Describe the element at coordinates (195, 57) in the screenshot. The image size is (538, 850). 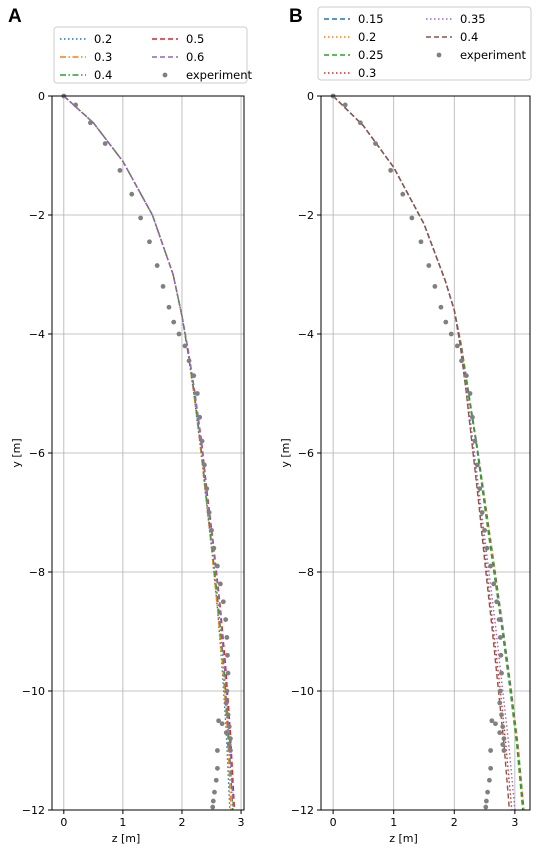
I see `legend-label: 0.6` at that location.